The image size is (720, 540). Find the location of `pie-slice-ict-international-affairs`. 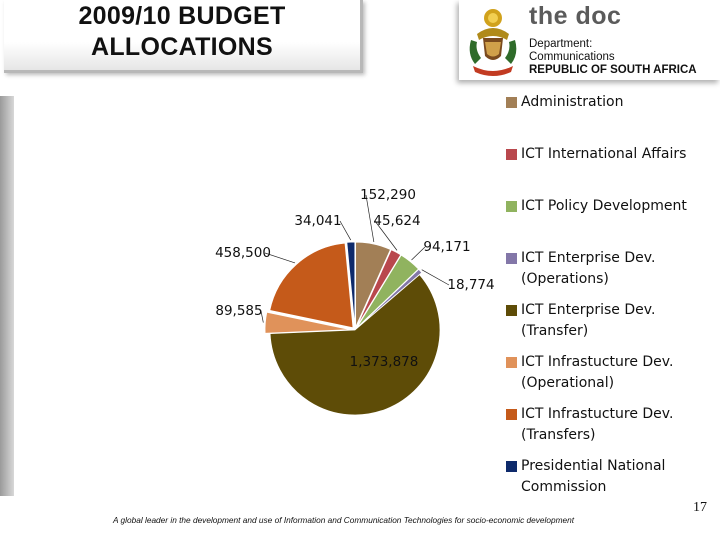

pie-slice-ict-international-affairs is located at coordinates (379, 288).